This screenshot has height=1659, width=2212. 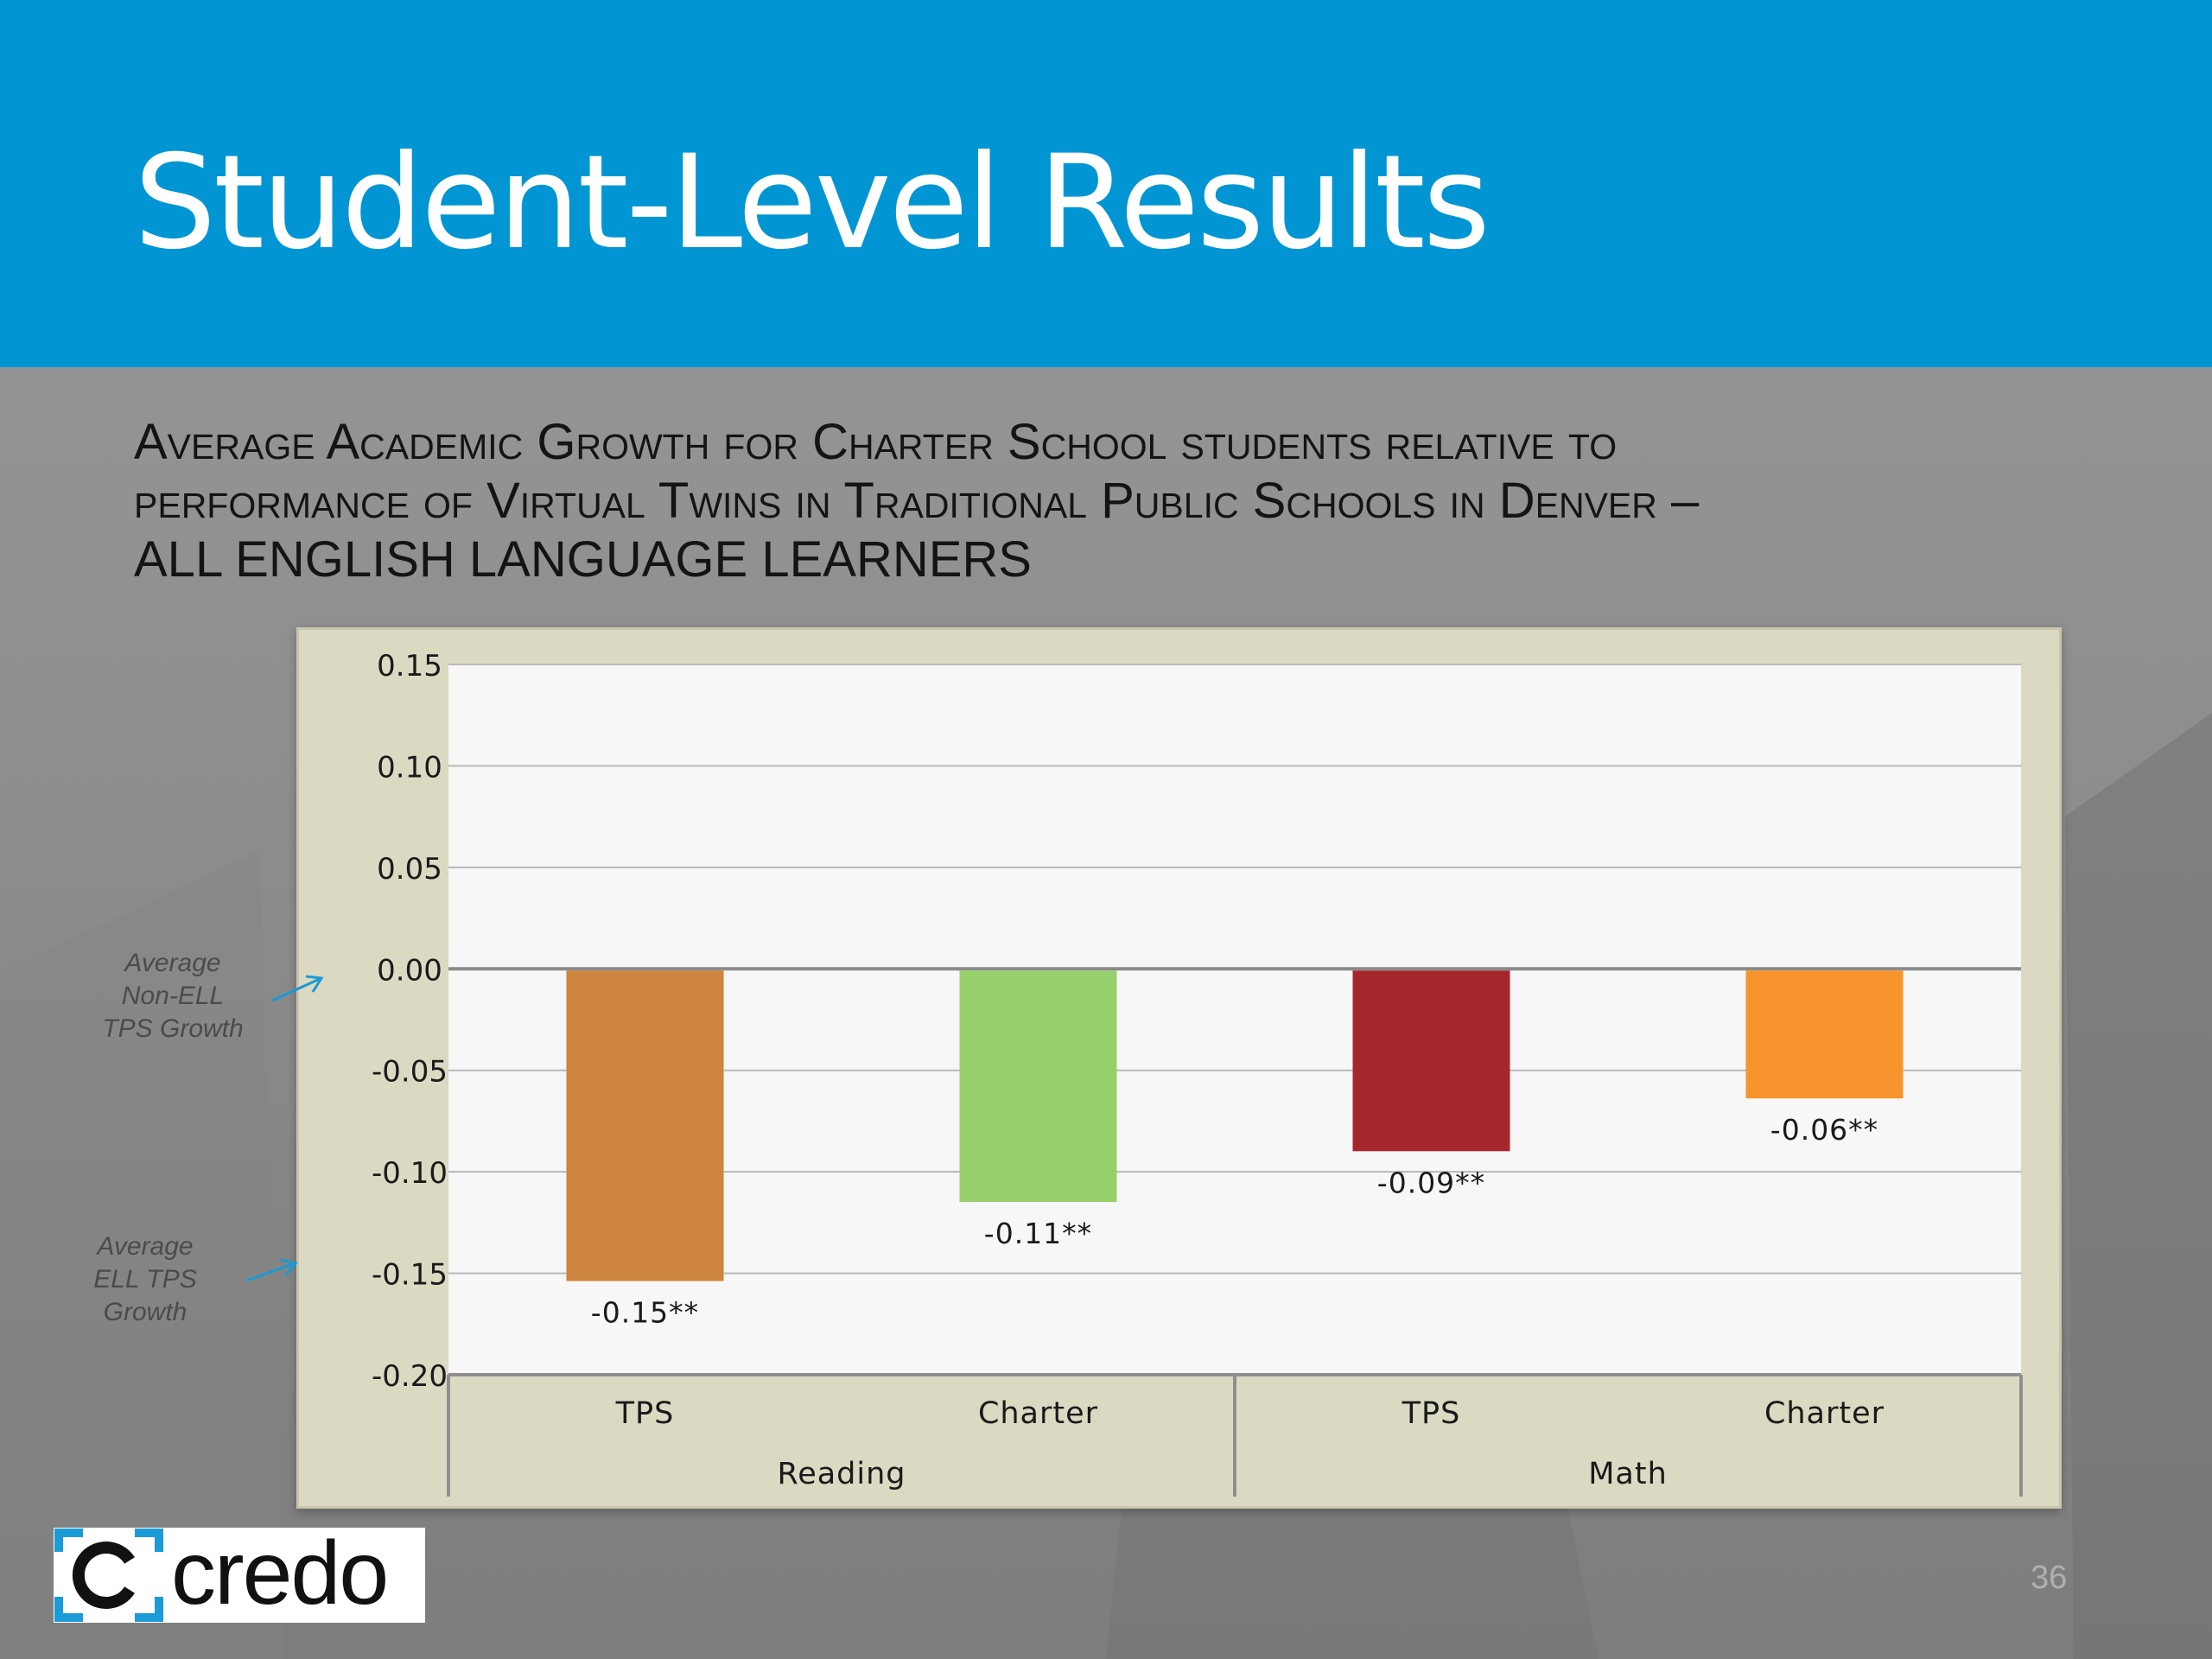 I want to click on annotation-ell-line-2: ELL TPS, so click(x=145, y=1279).